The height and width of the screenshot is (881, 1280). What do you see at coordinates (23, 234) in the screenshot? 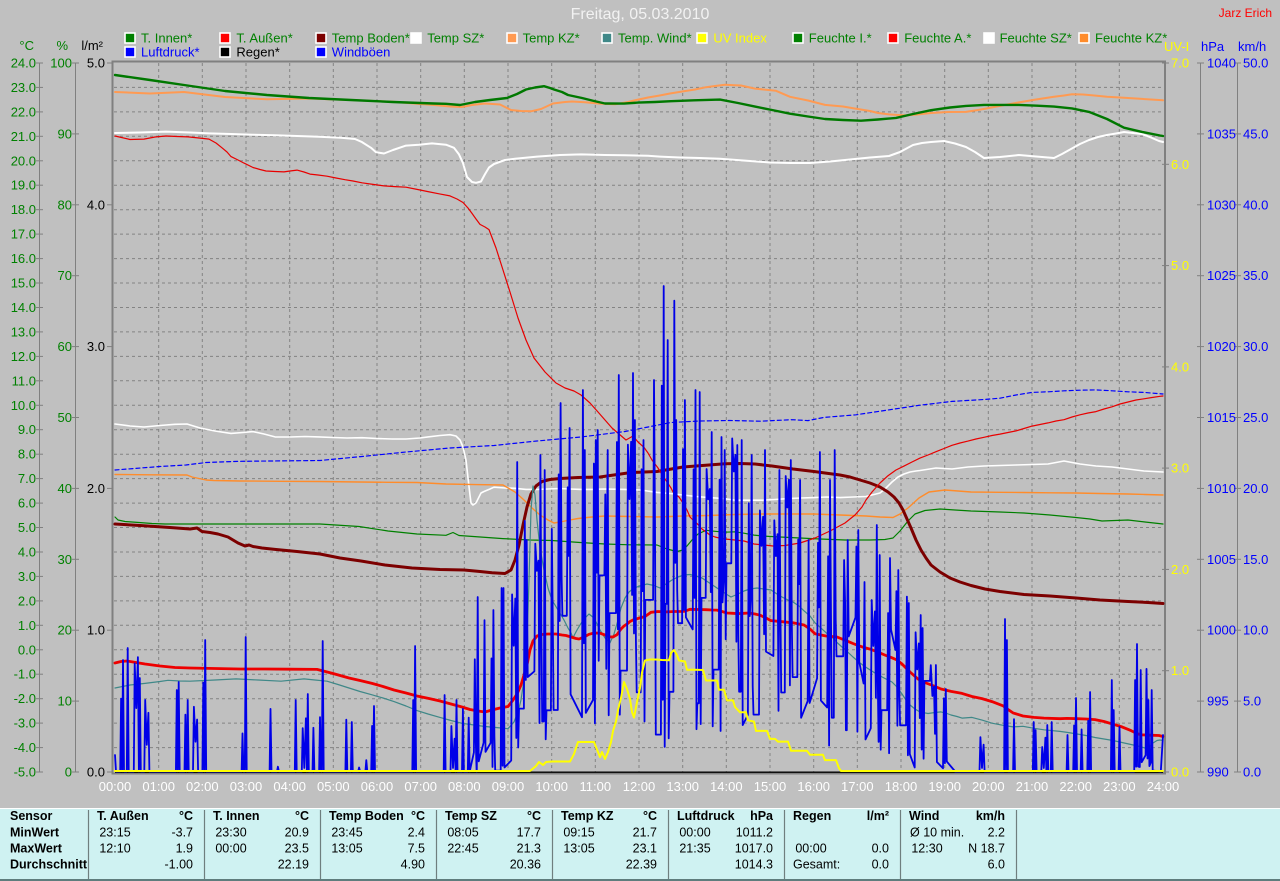
I see `svg-text: 17.0` at bounding box center [23, 234].